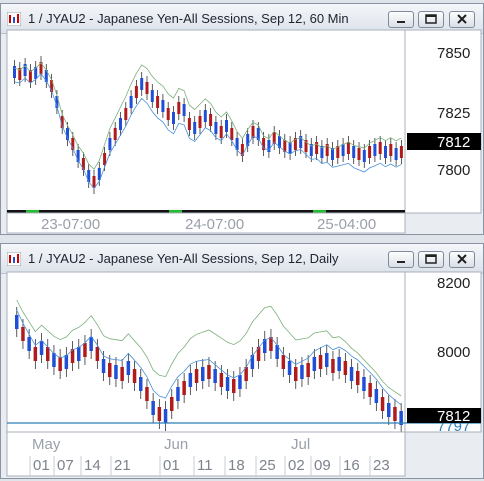  I want to click on month-tick-label: May, so click(46, 444).